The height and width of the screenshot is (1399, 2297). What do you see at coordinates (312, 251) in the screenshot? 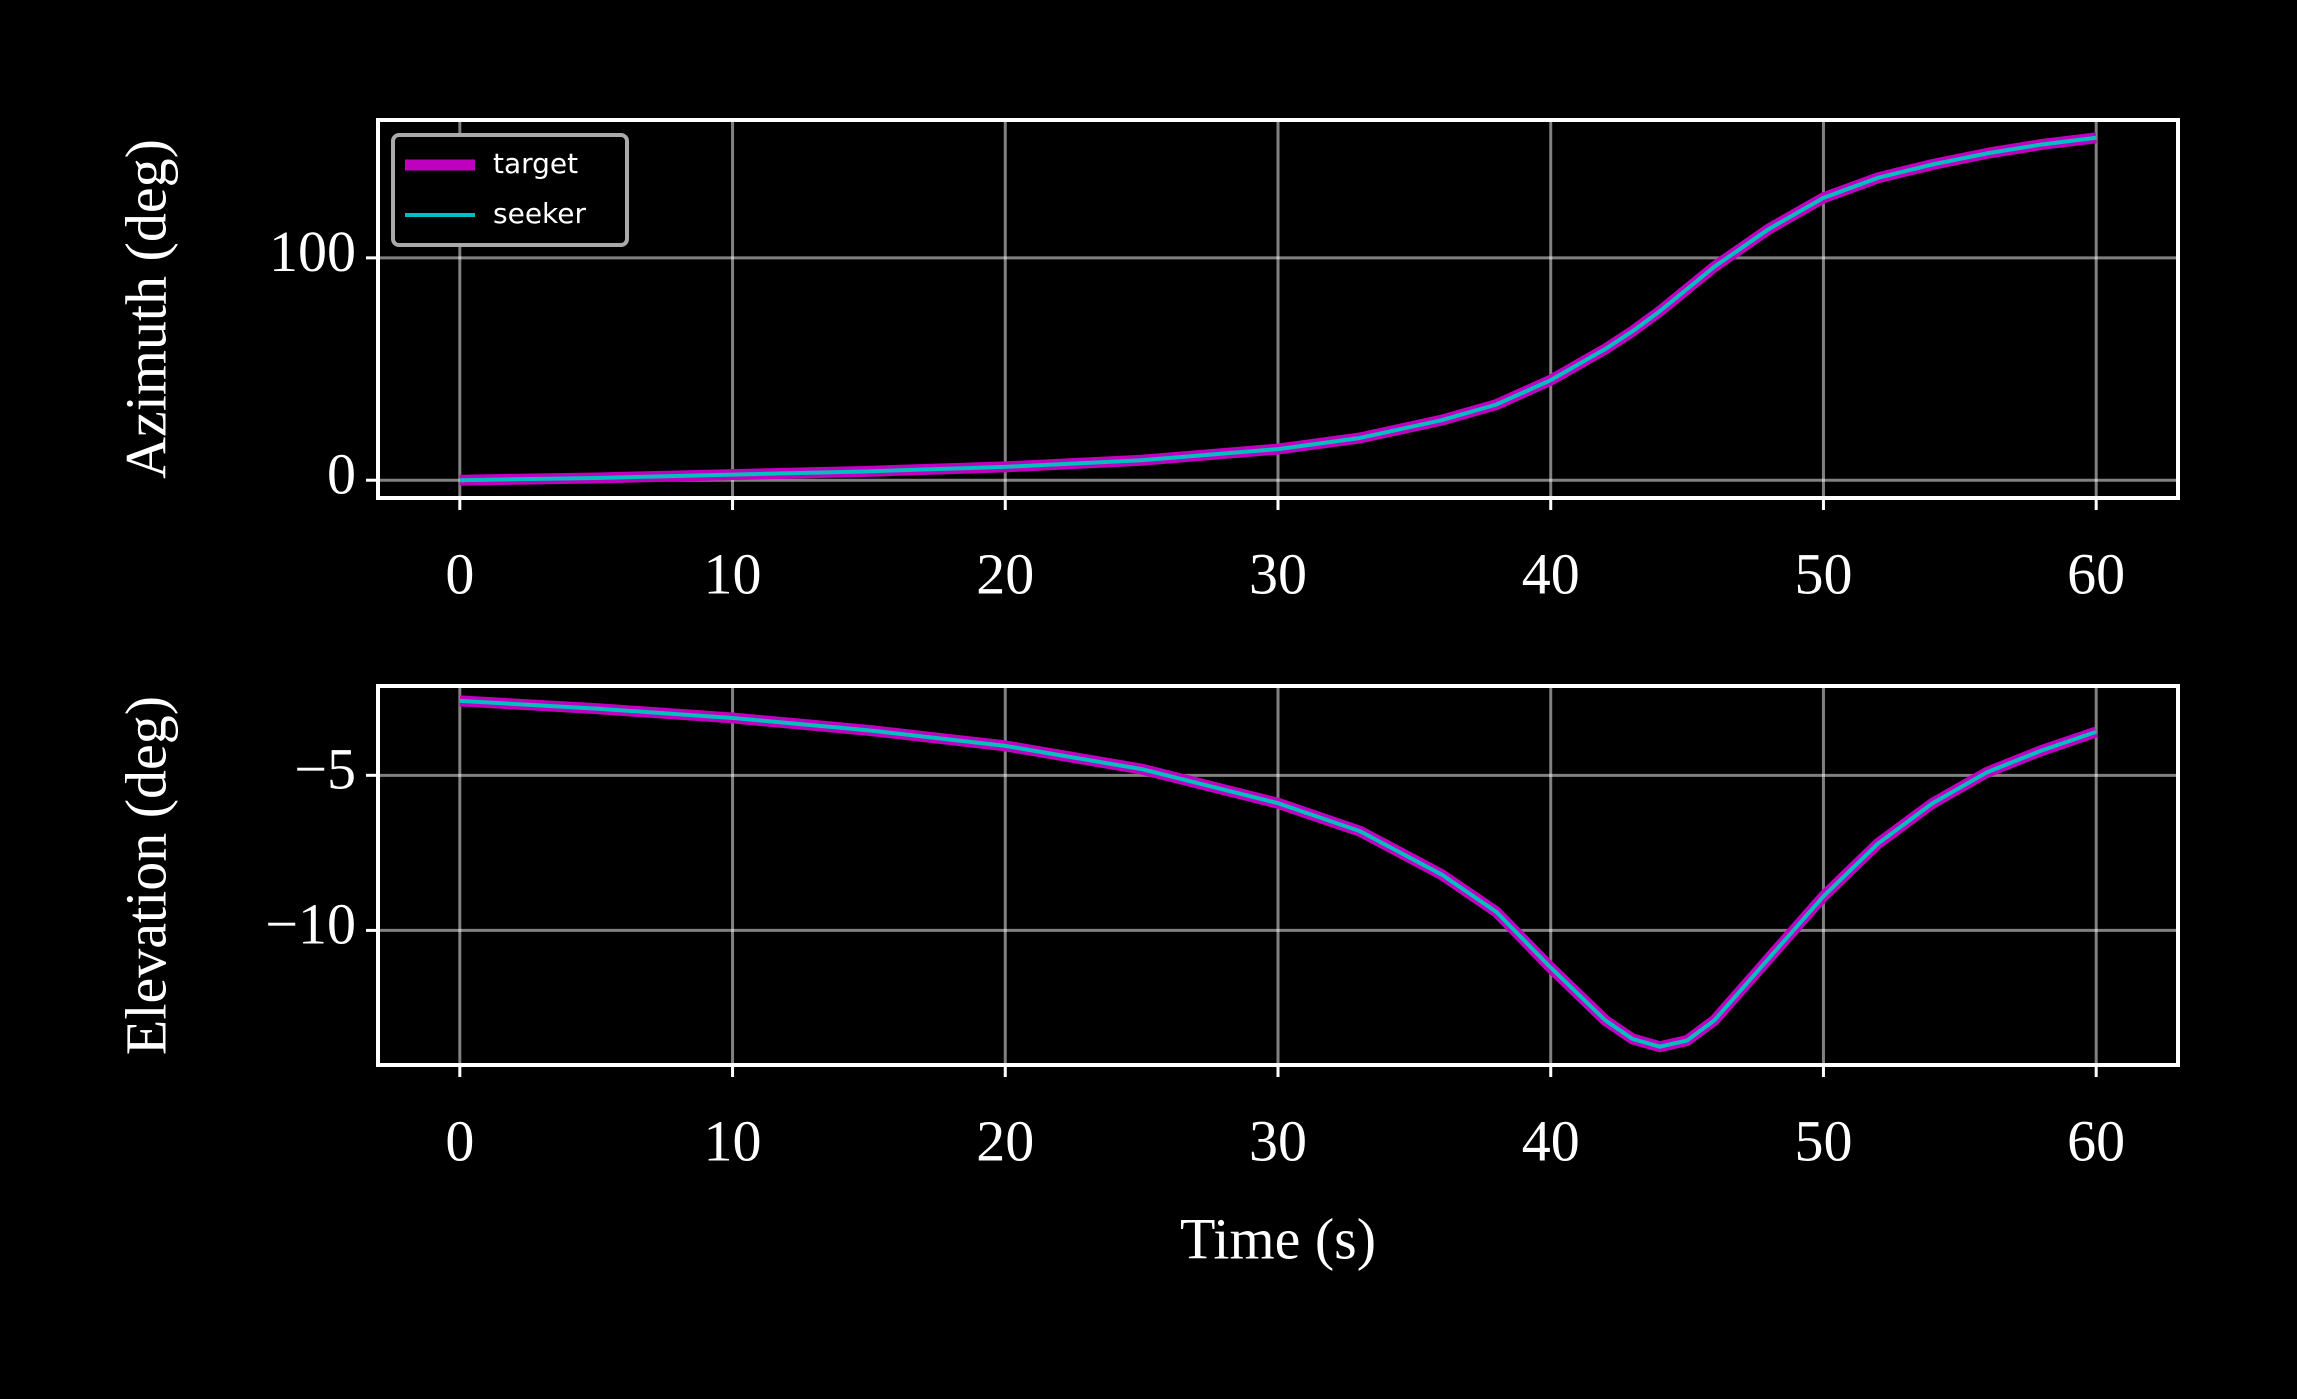
I see `y-tick-label: 100` at bounding box center [312, 251].